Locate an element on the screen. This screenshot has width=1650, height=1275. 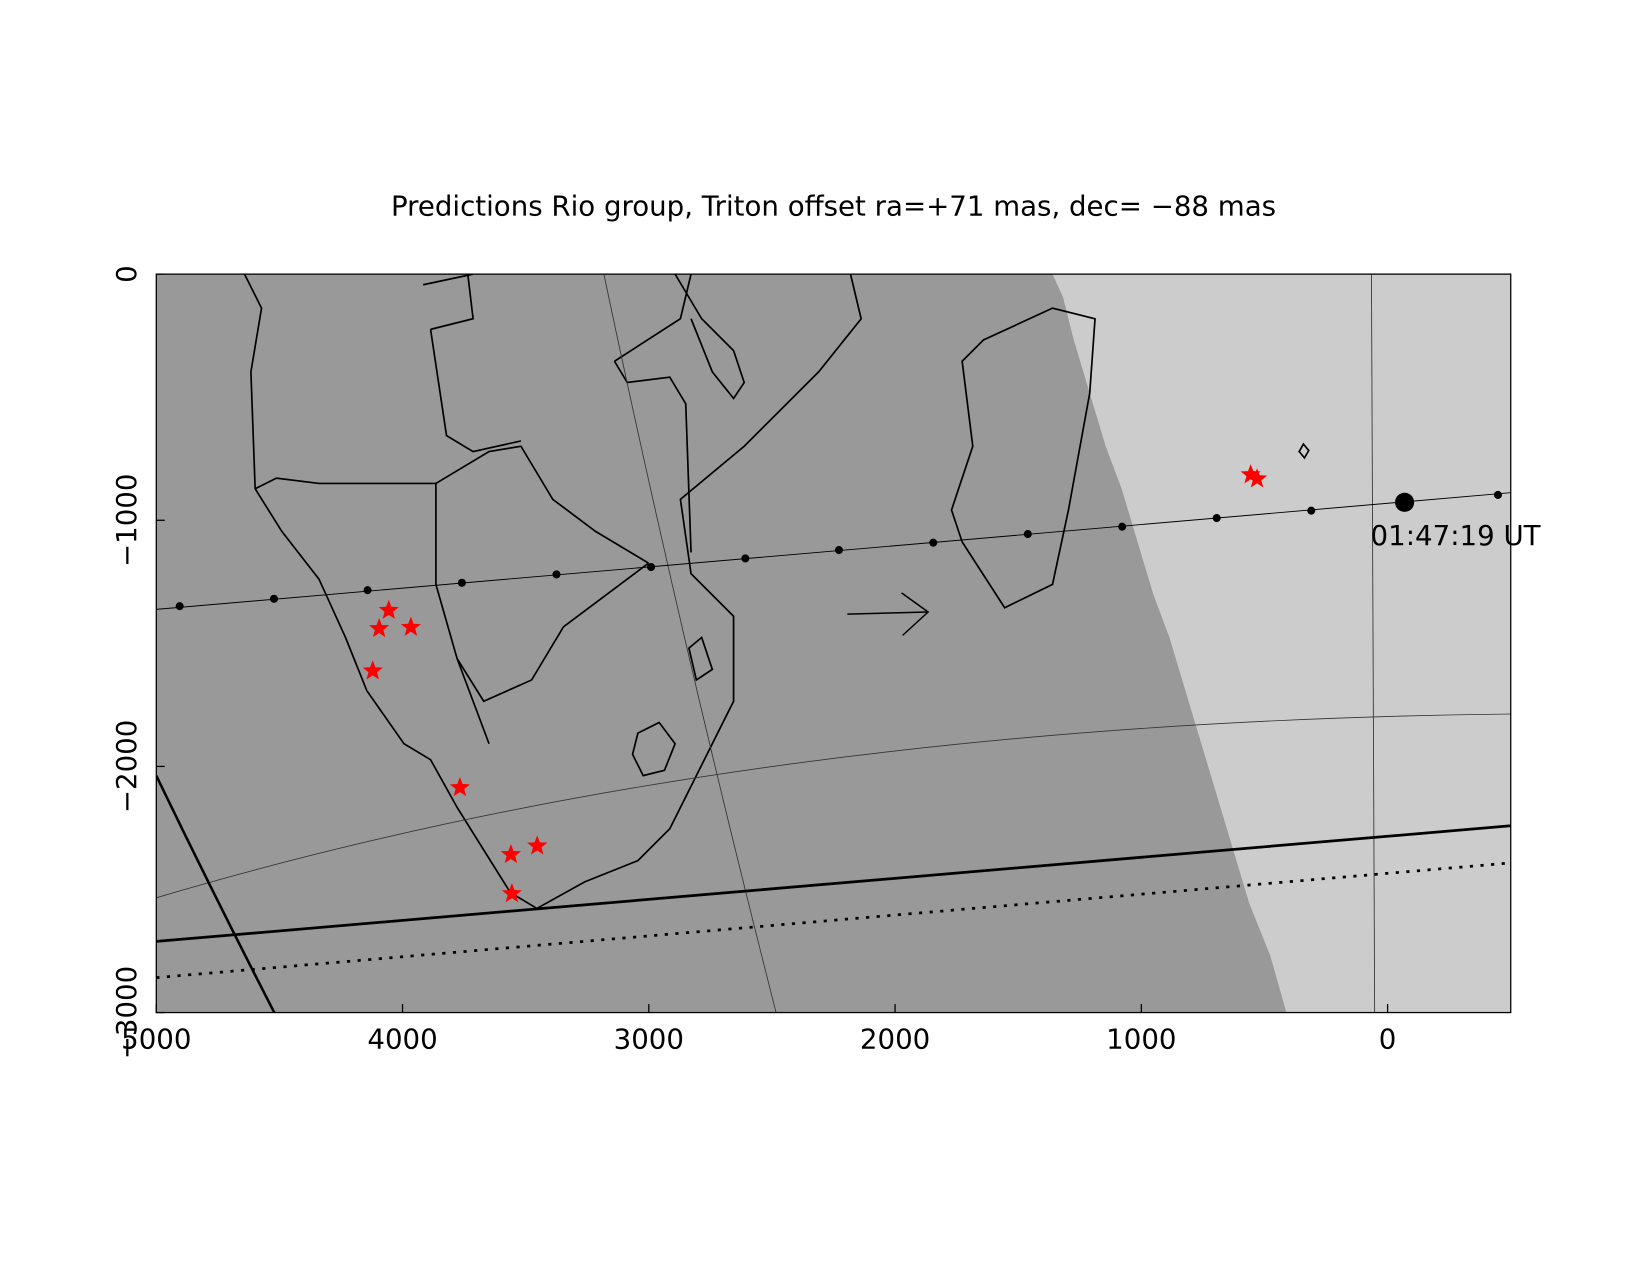
direction-arrow is located at coordinates (888, 614).